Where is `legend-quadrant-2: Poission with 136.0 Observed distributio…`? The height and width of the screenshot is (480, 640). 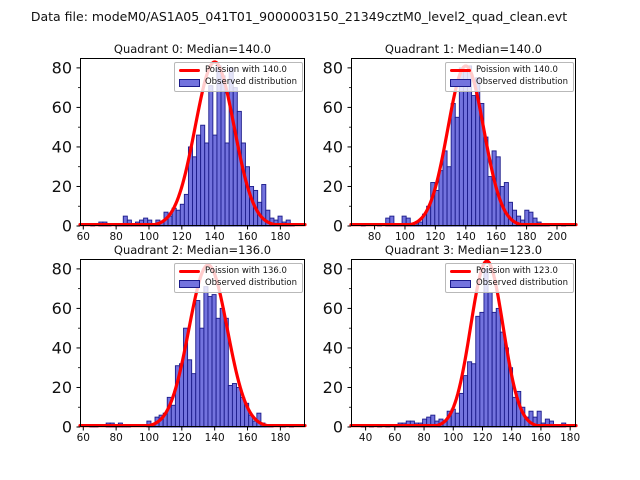 legend-quadrant-2: Poission with 136.0 Observed distributio… is located at coordinates (238, 278).